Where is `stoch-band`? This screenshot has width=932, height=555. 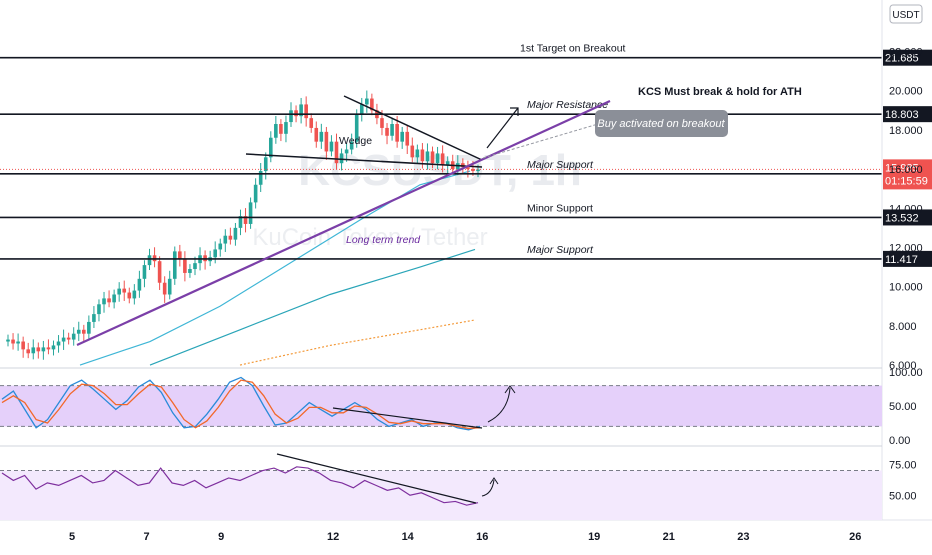 stoch-band is located at coordinates (441, 406).